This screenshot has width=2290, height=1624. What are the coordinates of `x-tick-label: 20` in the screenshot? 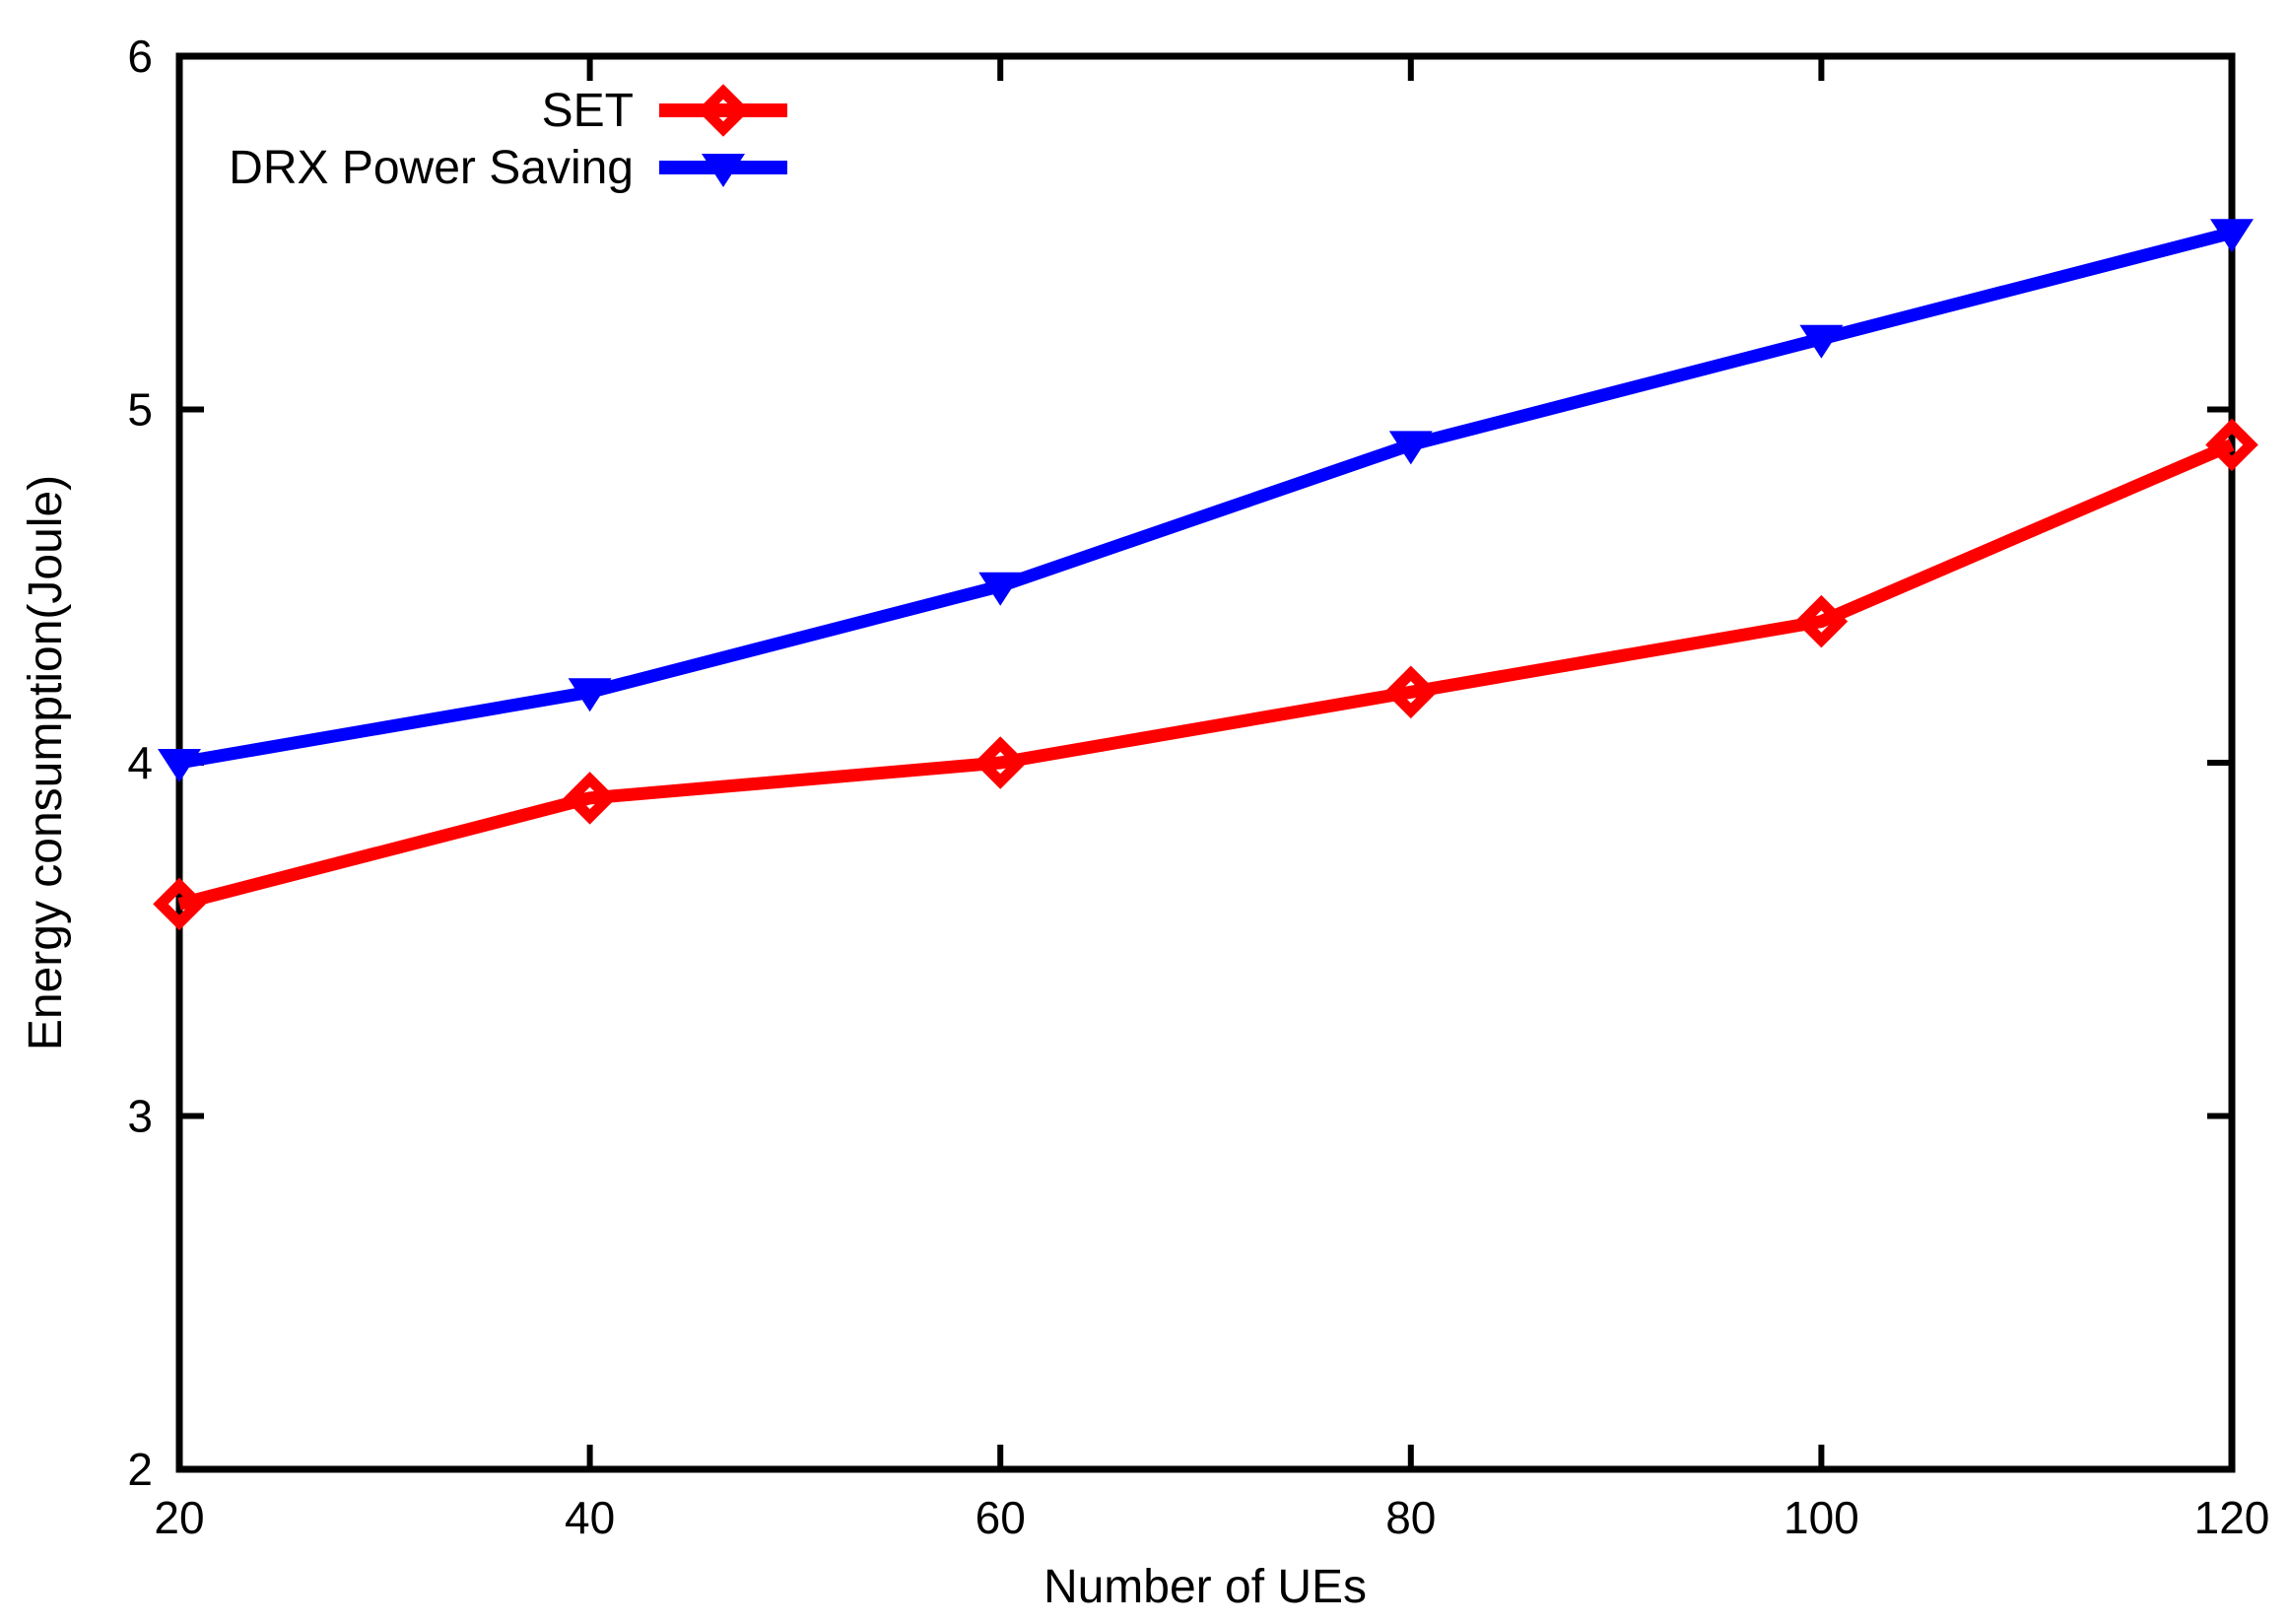 It's located at (179, 1517).